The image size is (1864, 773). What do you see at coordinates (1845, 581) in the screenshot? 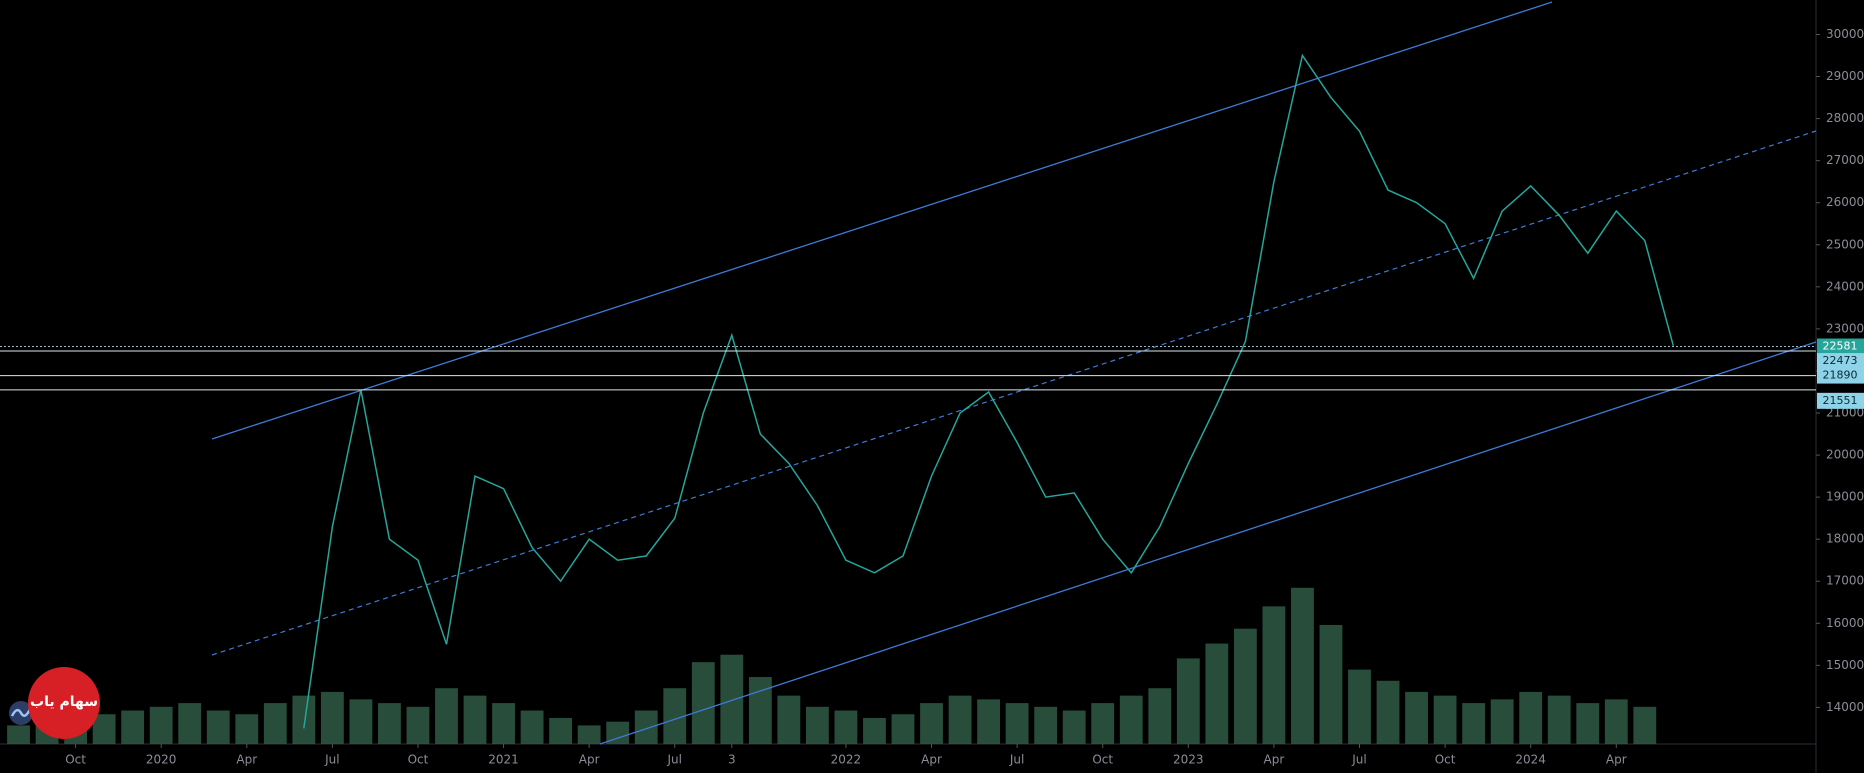
I see `y-tick-label: 17000` at bounding box center [1845, 581].